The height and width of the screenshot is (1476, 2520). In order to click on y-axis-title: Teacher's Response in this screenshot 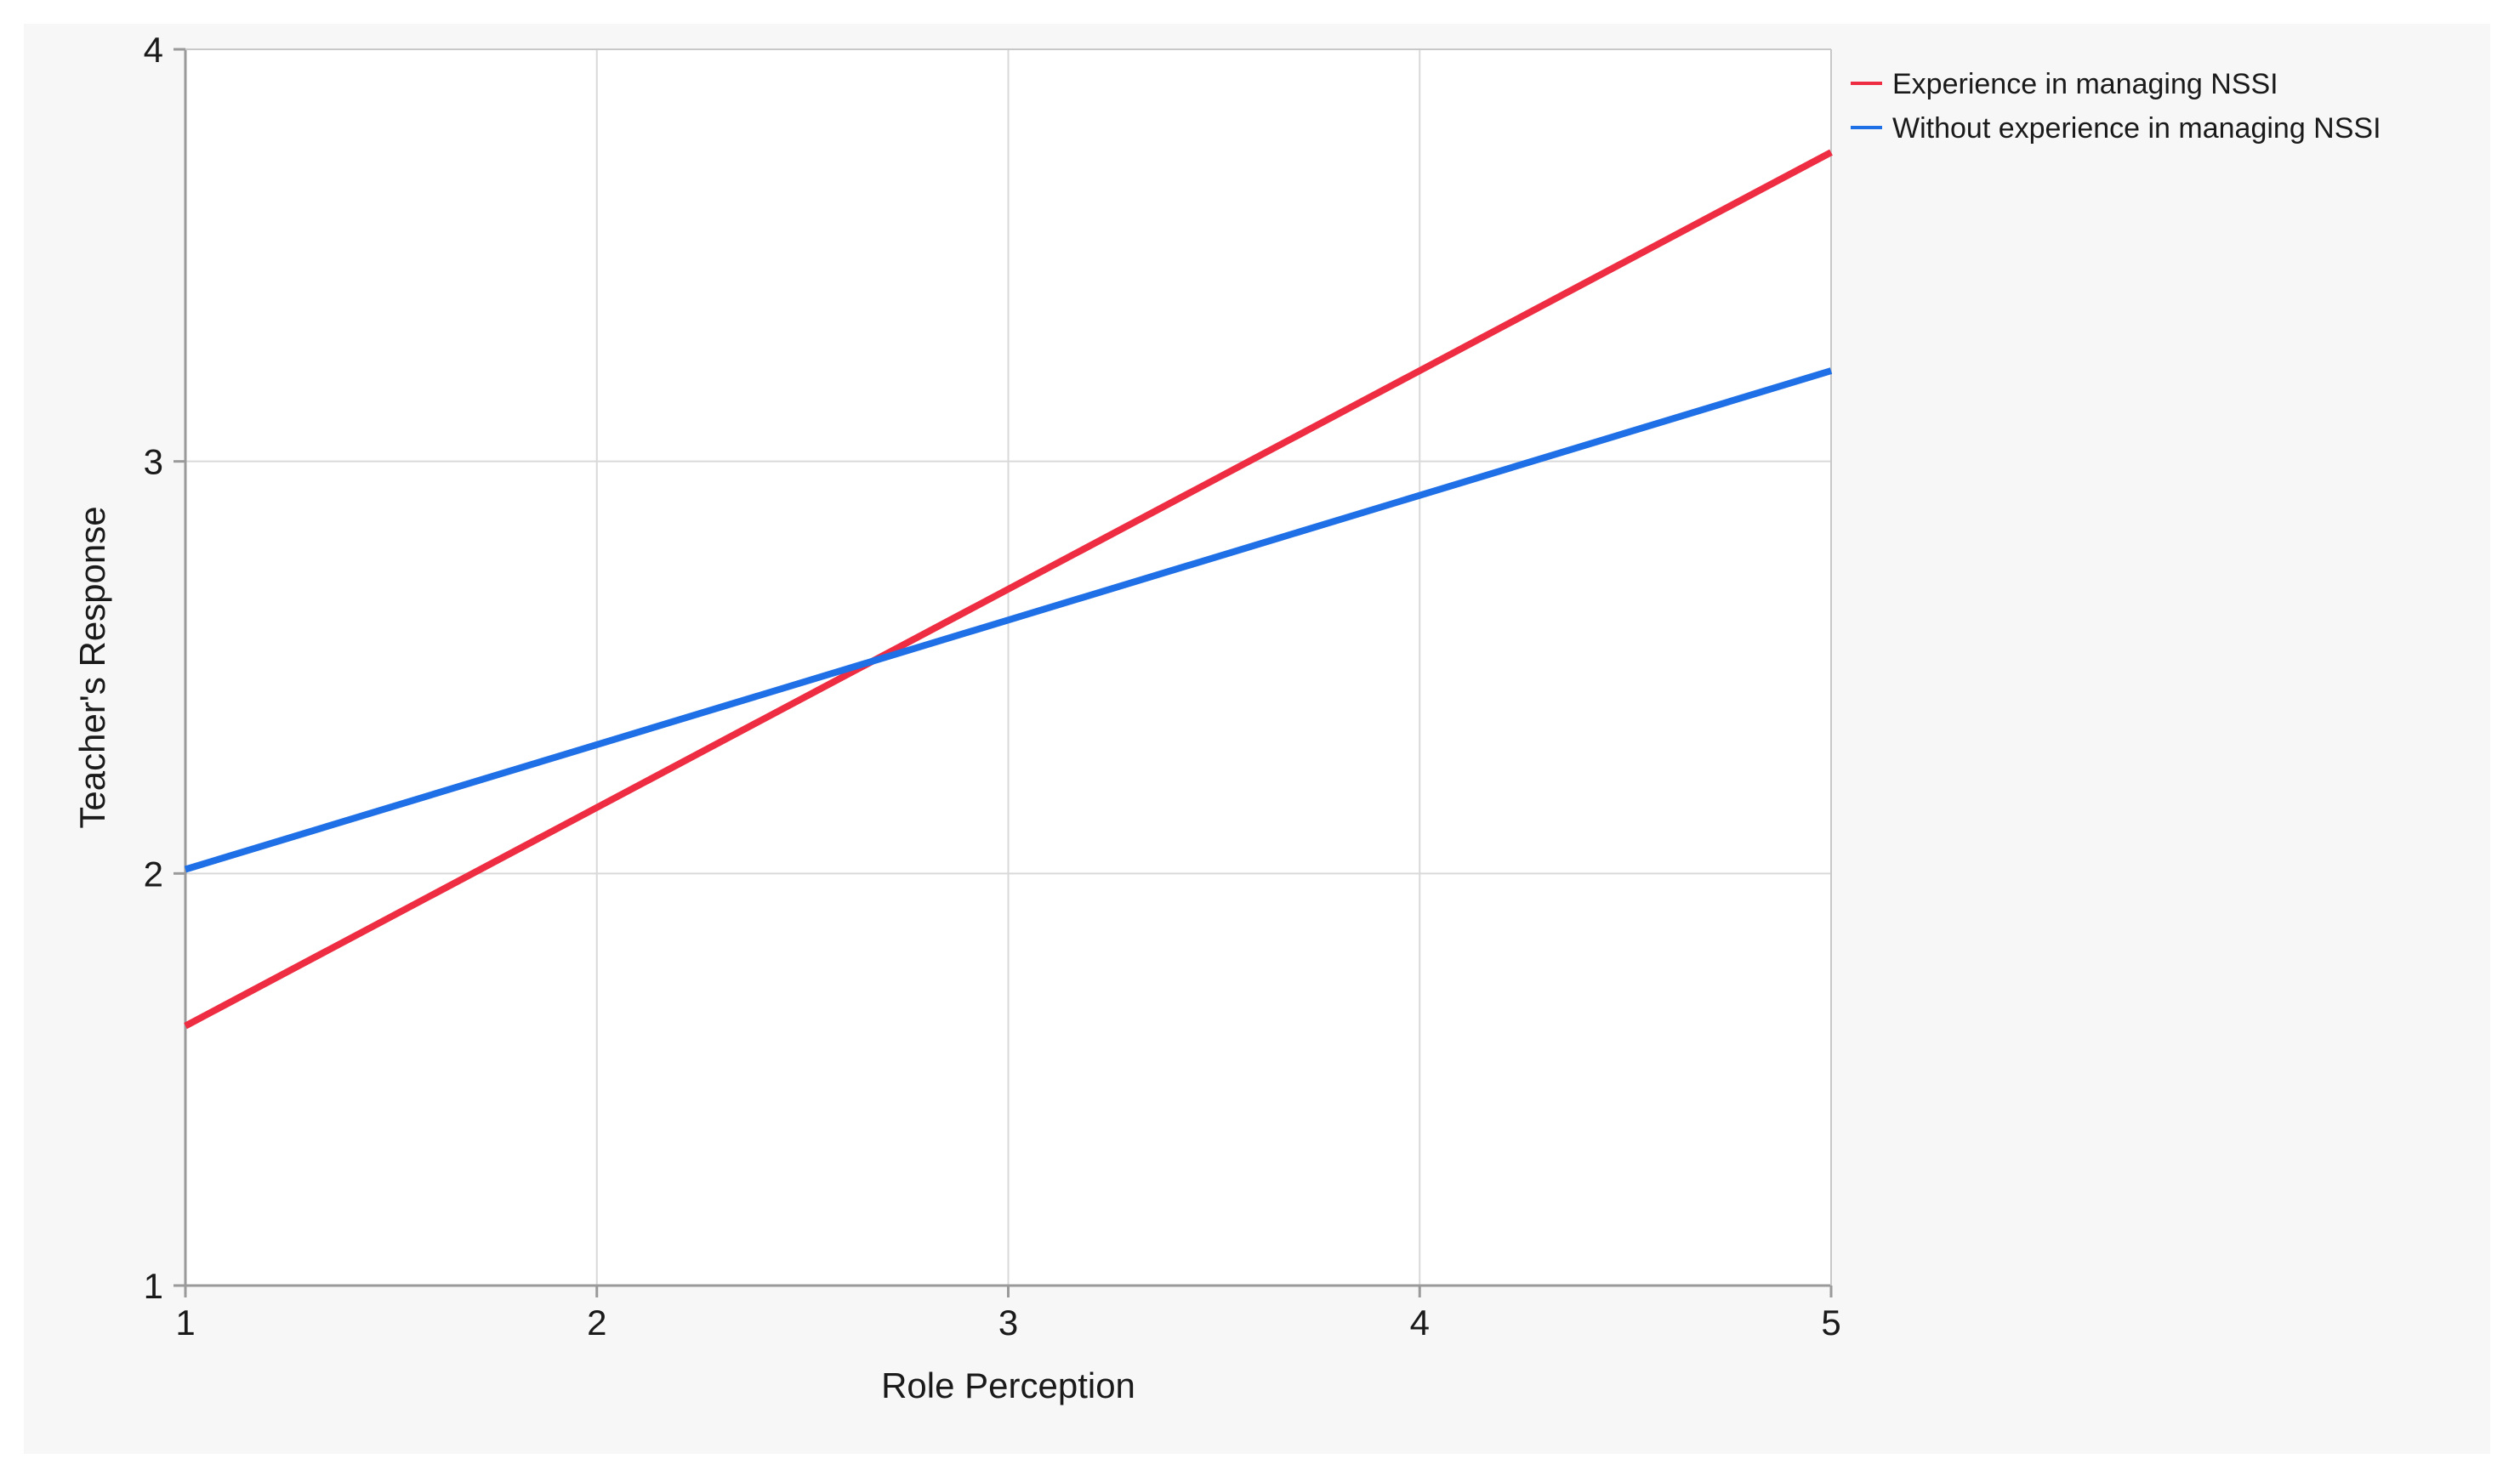, I will do `click(92, 667)`.